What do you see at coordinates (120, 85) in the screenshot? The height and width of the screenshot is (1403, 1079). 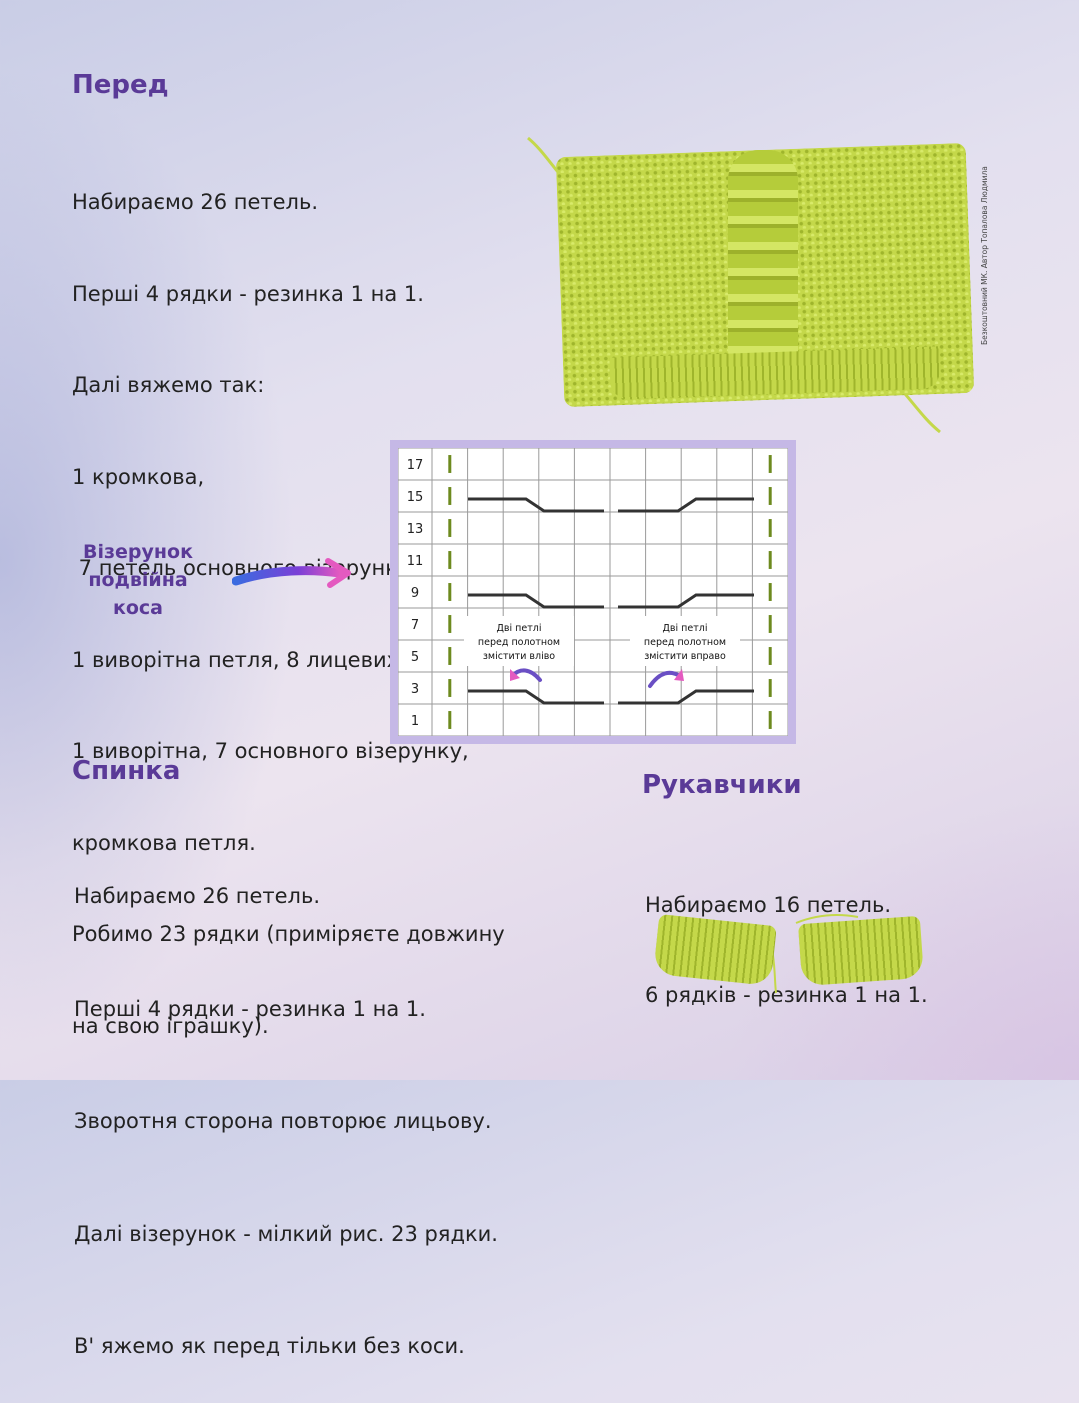 I see `front-heading: Перед` at bounding box center [120, 85].